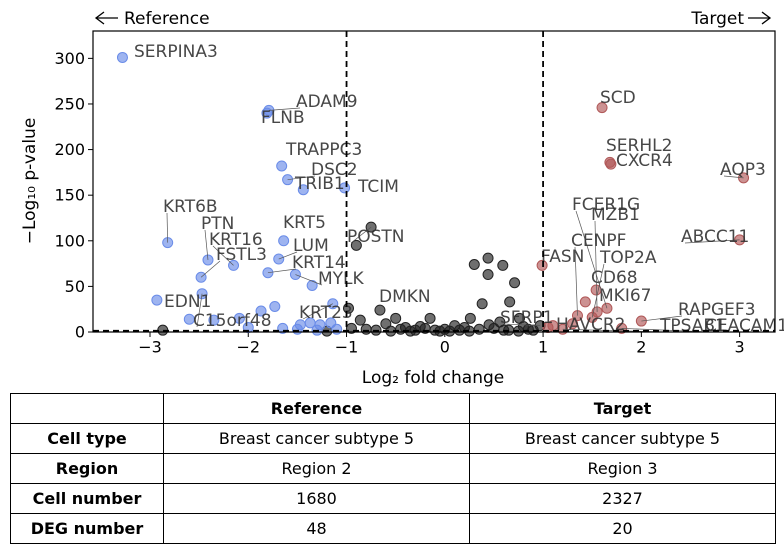 Image resolution: width=784 pixels, height=554 pixels. I want to click on y-tick-label: 0, so click(80, 332).